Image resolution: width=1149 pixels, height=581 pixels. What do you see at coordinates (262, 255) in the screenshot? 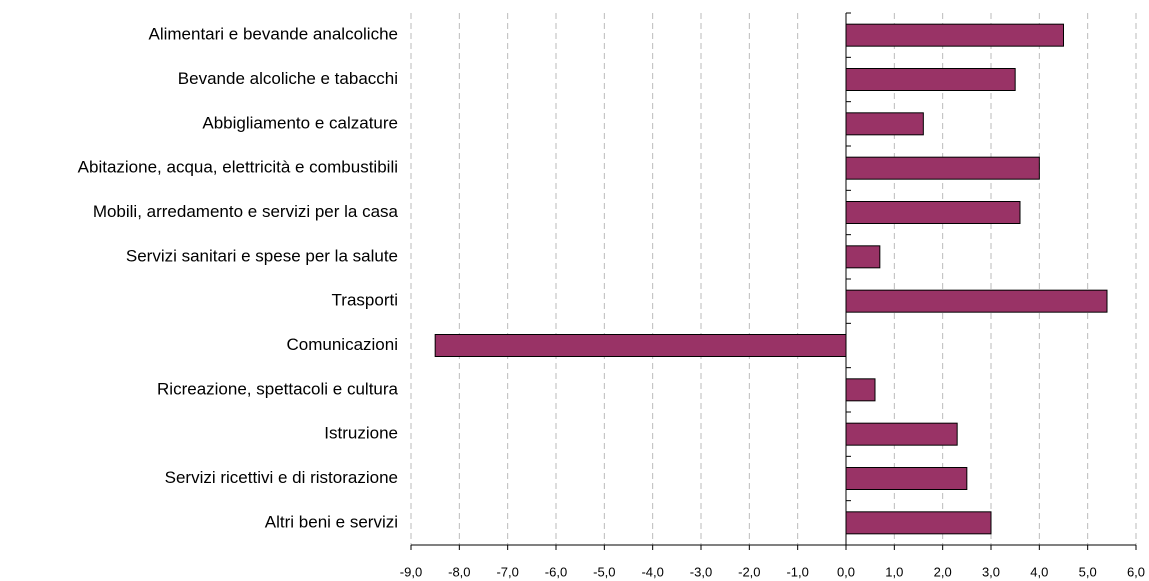
I see `y-tick-label: Servizi sanitari e spese per la salute` at bounding box center [262, 255].